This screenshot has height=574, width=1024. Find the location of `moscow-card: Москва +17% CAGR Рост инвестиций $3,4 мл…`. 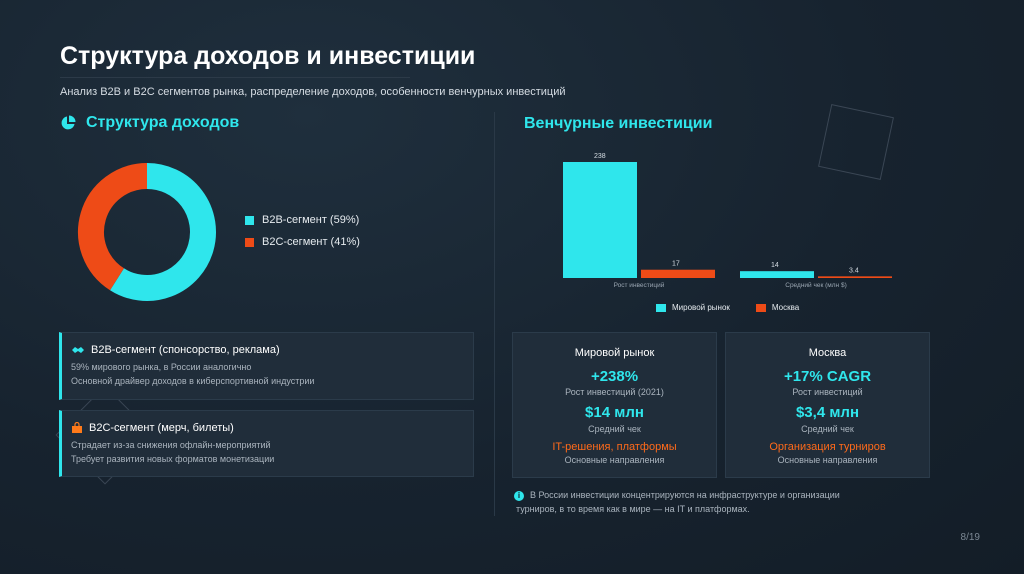

moscow-card: Москва +17% CAGR Рост инвестиций $3,4 мл… is located at coordinates (827, 405).